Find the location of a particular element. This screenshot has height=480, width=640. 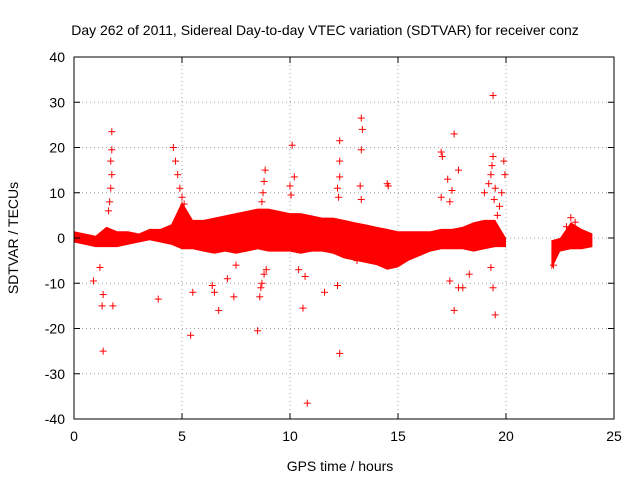

x-tick-label: 0 is located at coordinates (74, 436).